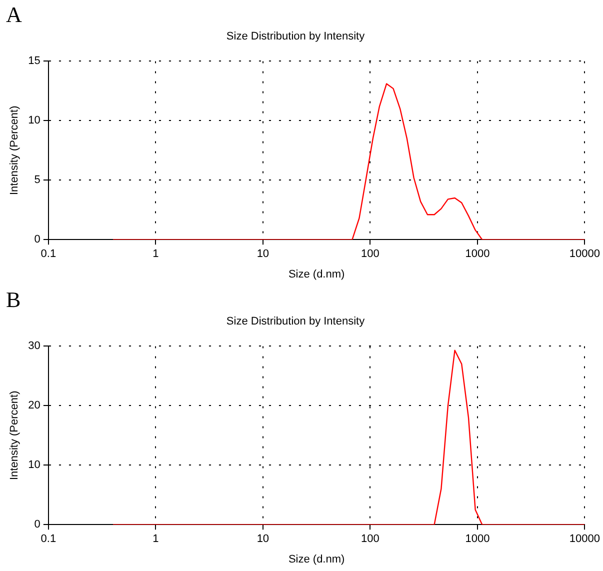 This screenshot has height=571, width=603. What do you see at coordinates (37, 180) in the screenshot?
I see `y-tick-label: 5` at bounding box center [37, 180].